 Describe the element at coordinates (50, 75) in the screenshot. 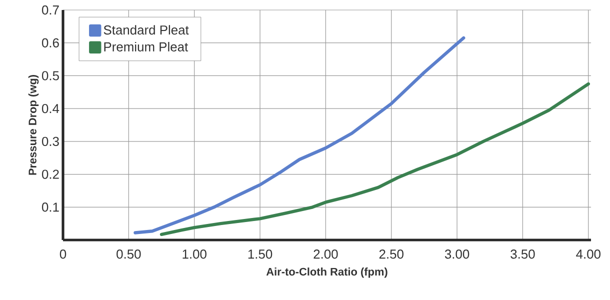

I see `y-tick-label: 0.5` at that location.